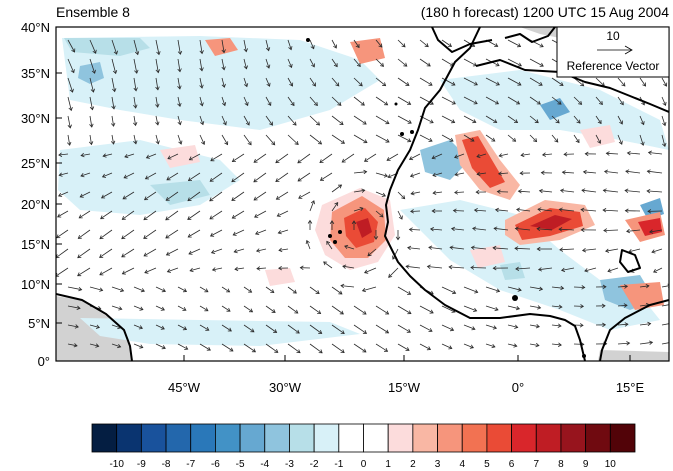 The width and height of the screenshot is (673, 471). What do you see at coordinates (35, 118) in the screenshot?
I see `lat-label: 30°N` at bounding box center [35, 118].